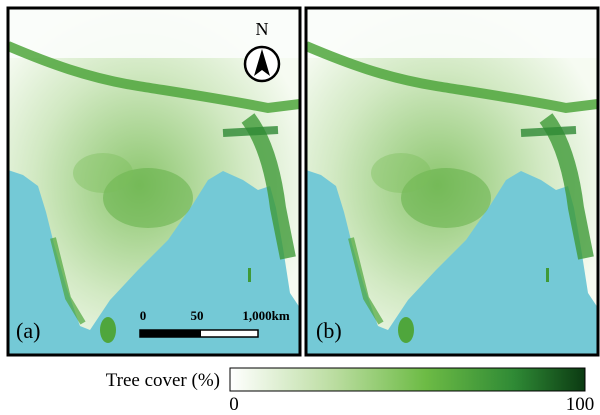  What do you see at coordinates (234, 404) in the screenshot?
I see `colorbar-min: 0` at bounding box center [234, 404].